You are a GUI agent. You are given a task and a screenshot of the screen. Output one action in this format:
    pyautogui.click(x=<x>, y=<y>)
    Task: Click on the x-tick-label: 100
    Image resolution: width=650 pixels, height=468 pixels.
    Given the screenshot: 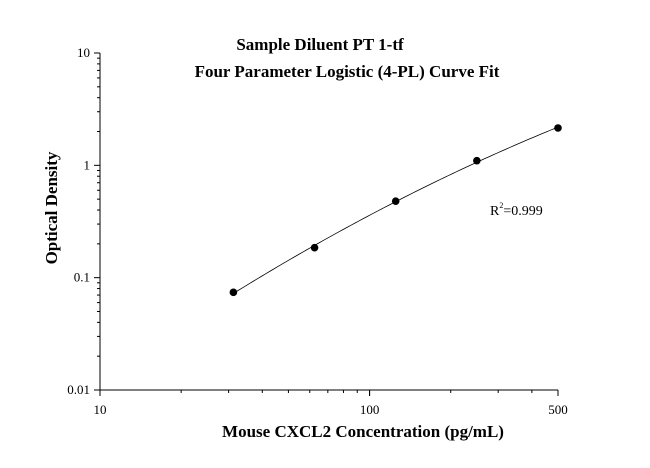 What is the action you would take?
    pyautogui.click(x=370, y=409)
    